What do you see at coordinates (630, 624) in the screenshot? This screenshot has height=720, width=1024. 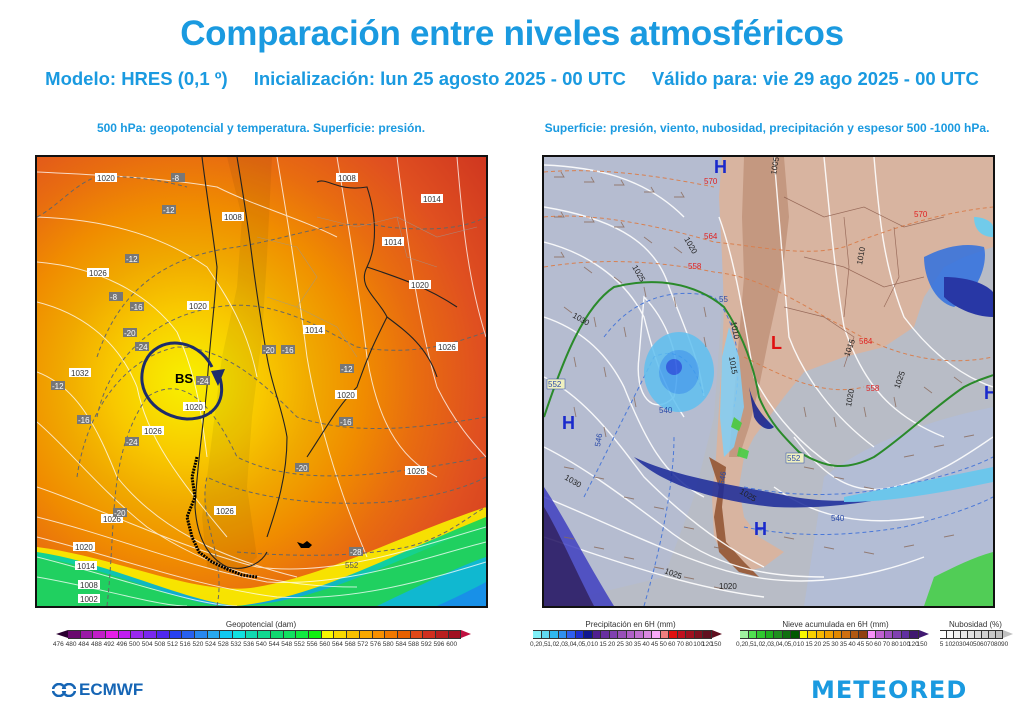 I see `precip-colorbar-title: Precipitación en 6H (mm)` at bounding box center [630, 624].